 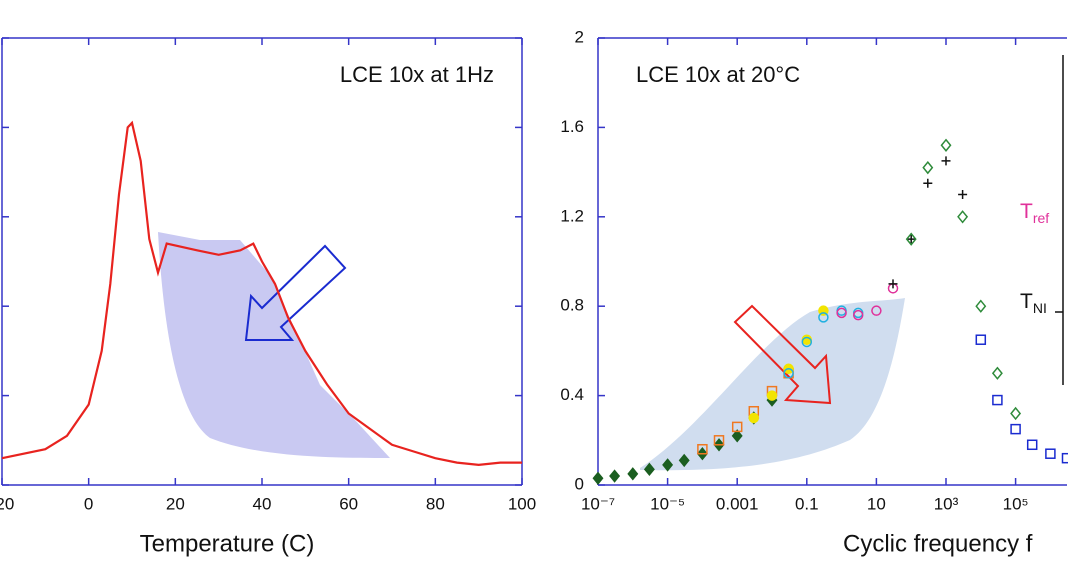 What do you see at coordinates (667, 503) in the screenshot?
I see `x-tick-label: 10⁻⁵` at bounding box center [667, 503].